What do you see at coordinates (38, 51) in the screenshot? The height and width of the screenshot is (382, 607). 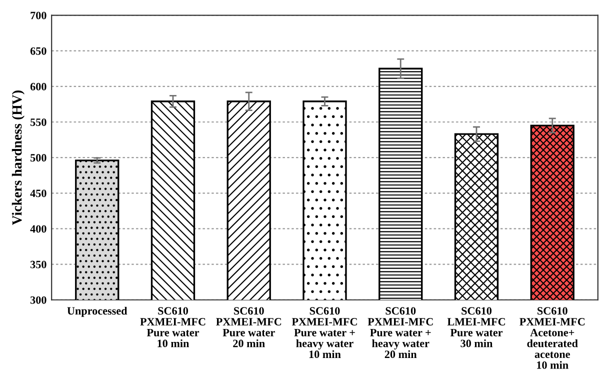 I see `y-tick-label: 650` at bounding box center [38, 51].